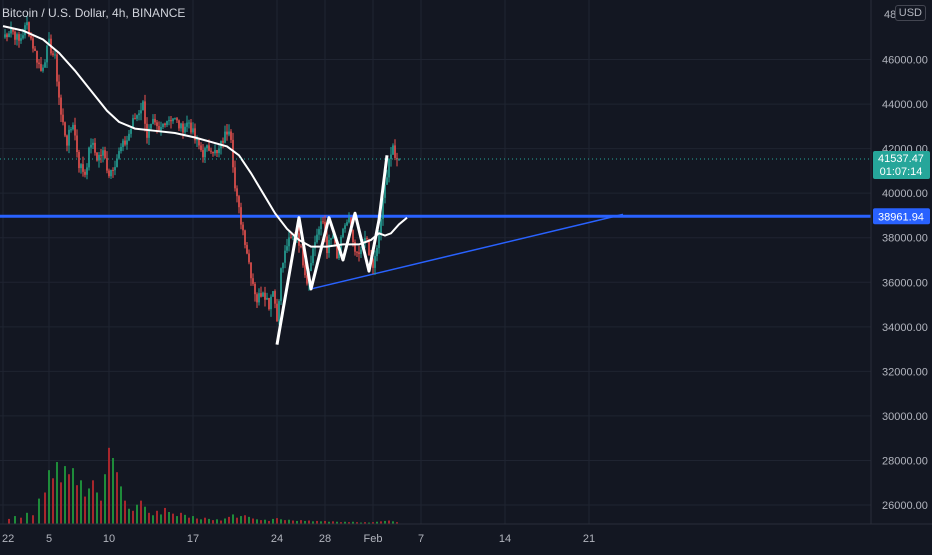  What do you see at coordinates (905, 194) in the screenshot?
I see `y-tick-label: 40000.00` at bounding box center [905, 194].